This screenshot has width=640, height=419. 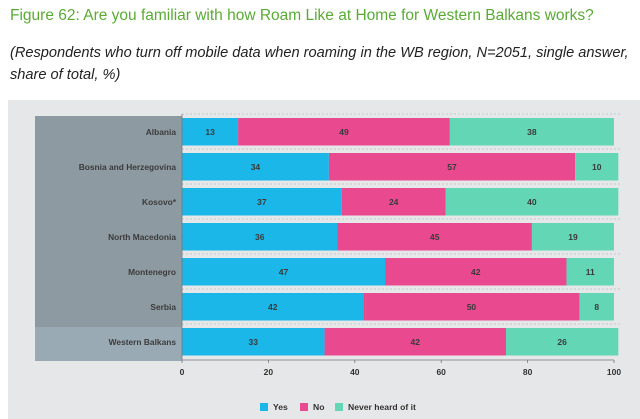 I want to click on bar-no-kosovo, so click(x=393, y=202).